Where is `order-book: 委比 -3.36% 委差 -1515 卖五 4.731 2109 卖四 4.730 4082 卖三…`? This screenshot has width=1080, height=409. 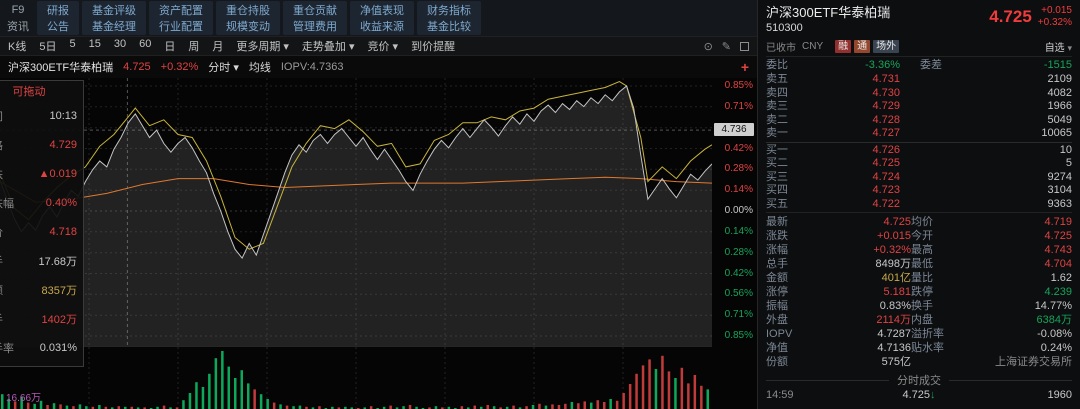
order-book: 委比 -3.36% 委差 -1515 卖五 4.731 2109 卖四 4.730 4082 卖三… is located at coordinates (919, 134).